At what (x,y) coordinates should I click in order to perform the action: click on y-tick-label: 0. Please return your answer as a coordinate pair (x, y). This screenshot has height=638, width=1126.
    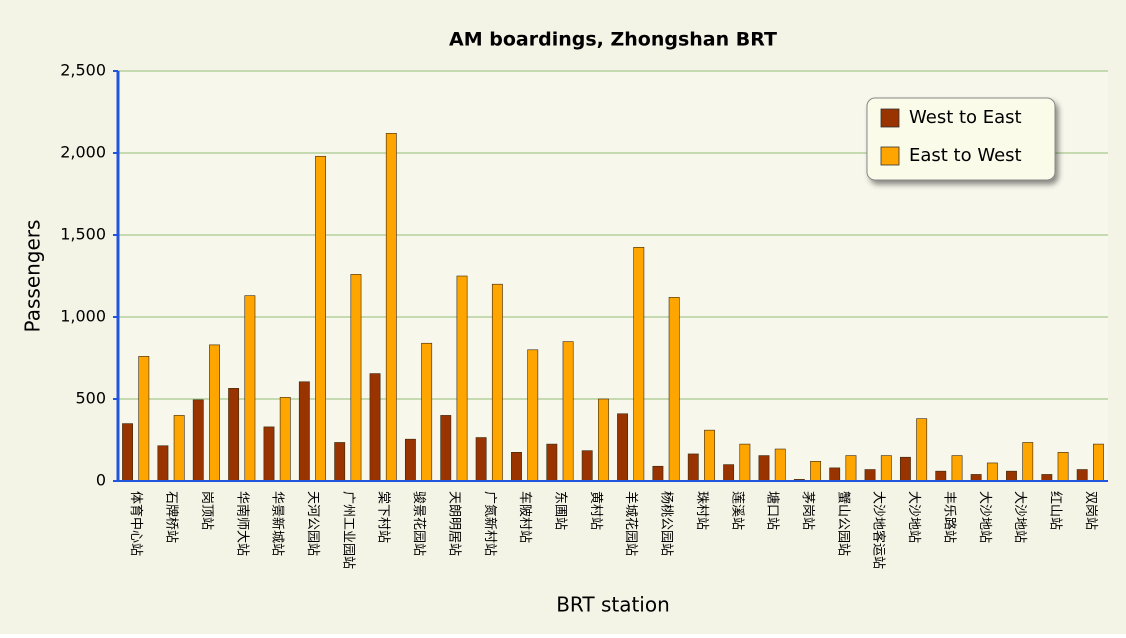
    Looking at the image, I should click on (101, 480).